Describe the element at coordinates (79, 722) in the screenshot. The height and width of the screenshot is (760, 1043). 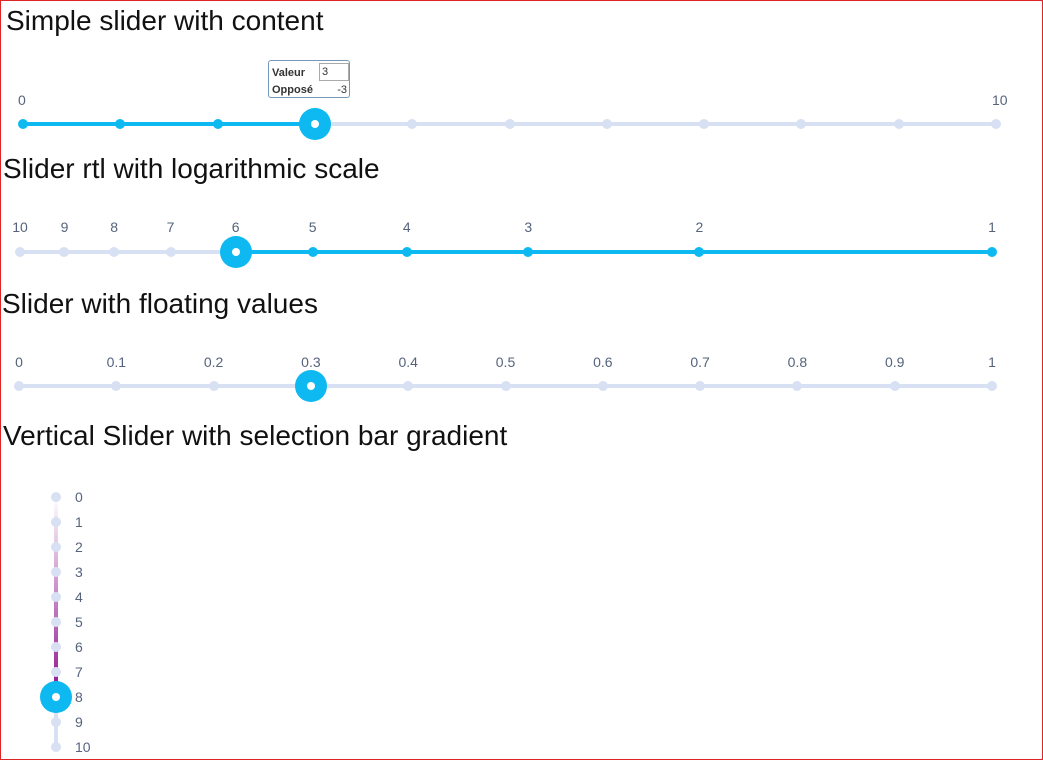
I see `vertical-tick-label: 9` at that location.